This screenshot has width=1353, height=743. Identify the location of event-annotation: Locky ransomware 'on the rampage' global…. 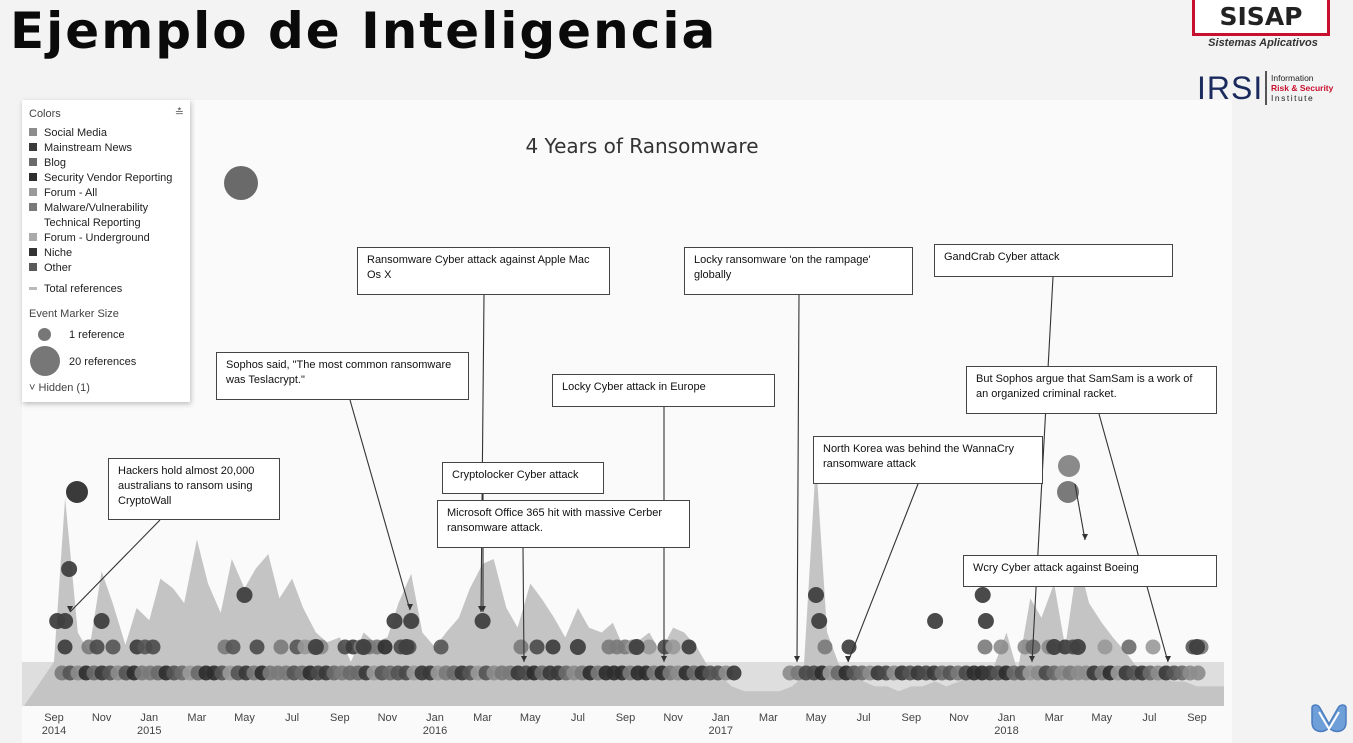
(798, 271).